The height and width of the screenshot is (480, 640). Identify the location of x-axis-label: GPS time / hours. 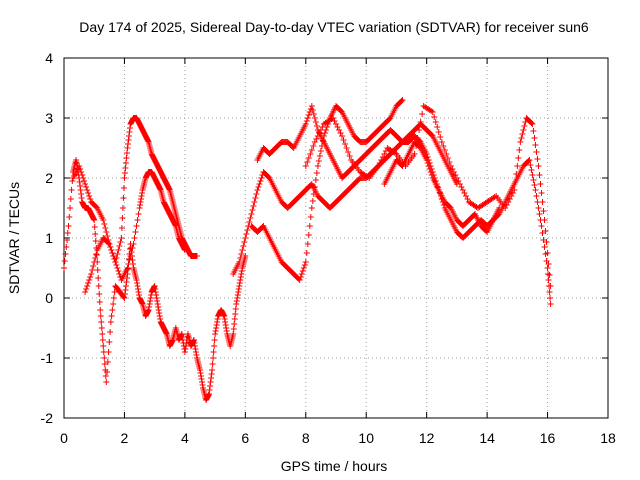
(334, 466).